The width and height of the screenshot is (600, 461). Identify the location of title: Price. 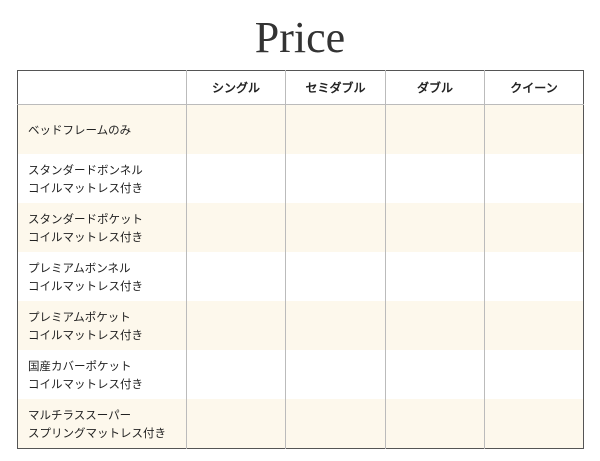
(300, 37).